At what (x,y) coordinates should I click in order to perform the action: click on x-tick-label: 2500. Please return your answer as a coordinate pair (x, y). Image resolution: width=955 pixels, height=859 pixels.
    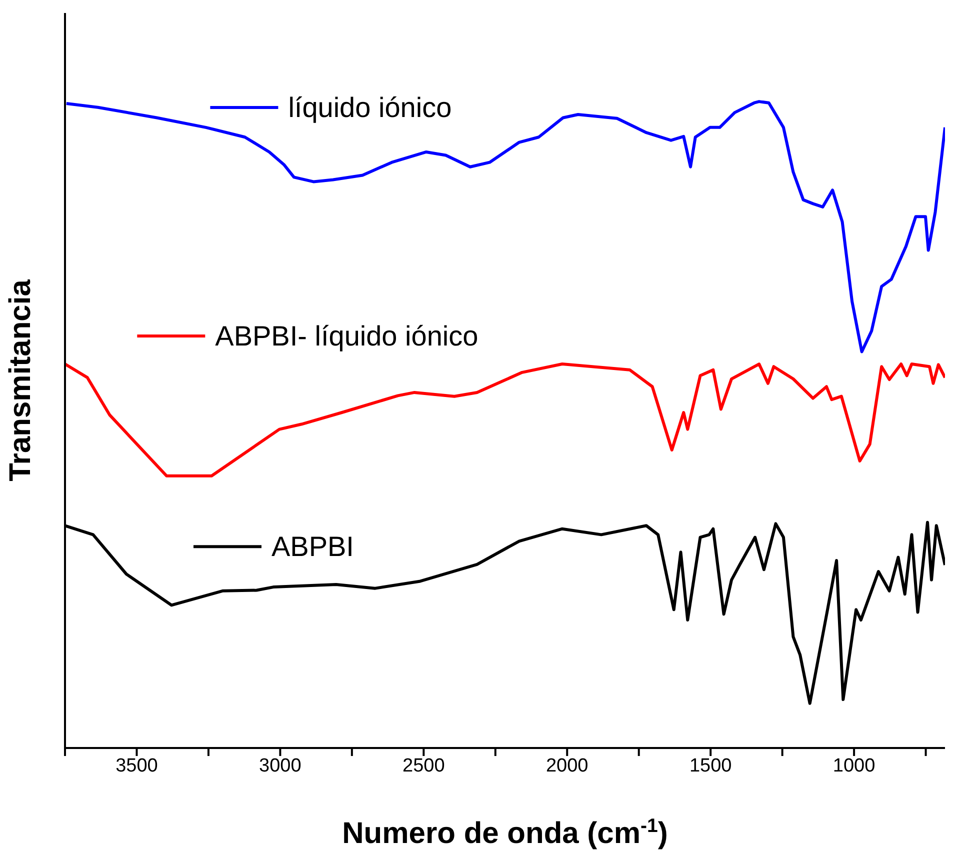
    Looking at the image, I should click on (423, 765).